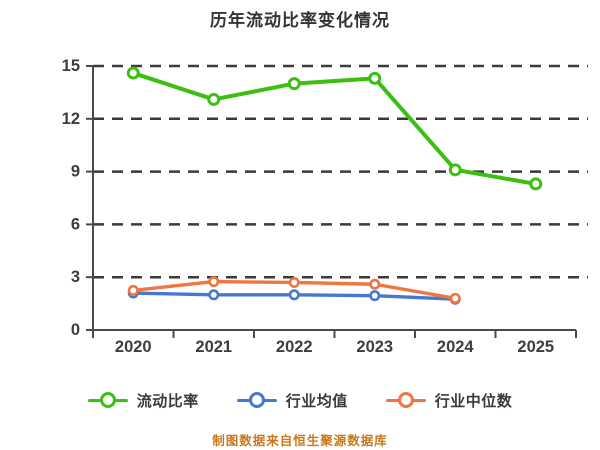 The height and width of the screenshot is (450, 600). What do you see at coordinates (133, 347) in the screenshot?
I see `x-tick-label: 2020` at bounding box center [133, 347].